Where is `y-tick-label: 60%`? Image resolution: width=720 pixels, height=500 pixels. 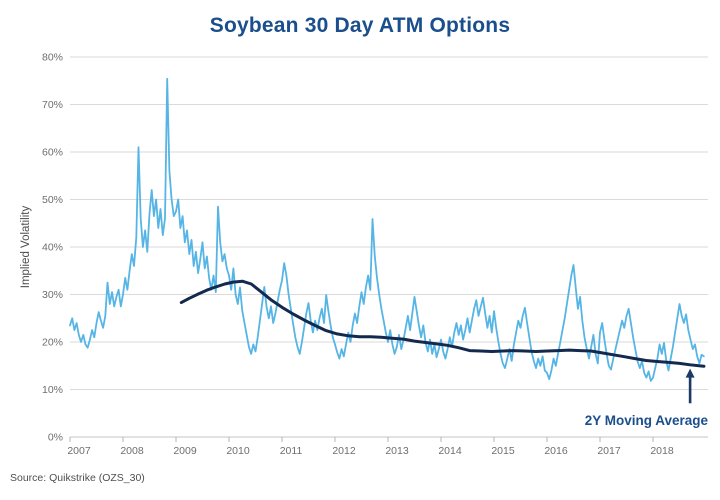 y-tick-label: 60% is located at coordinates (52, 153).